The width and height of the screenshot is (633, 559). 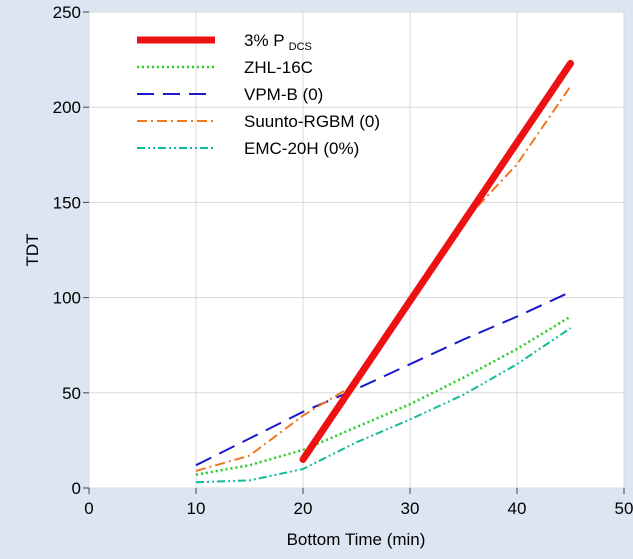 I want to click on x-tick-label: 10, so click(x=196, y=508).